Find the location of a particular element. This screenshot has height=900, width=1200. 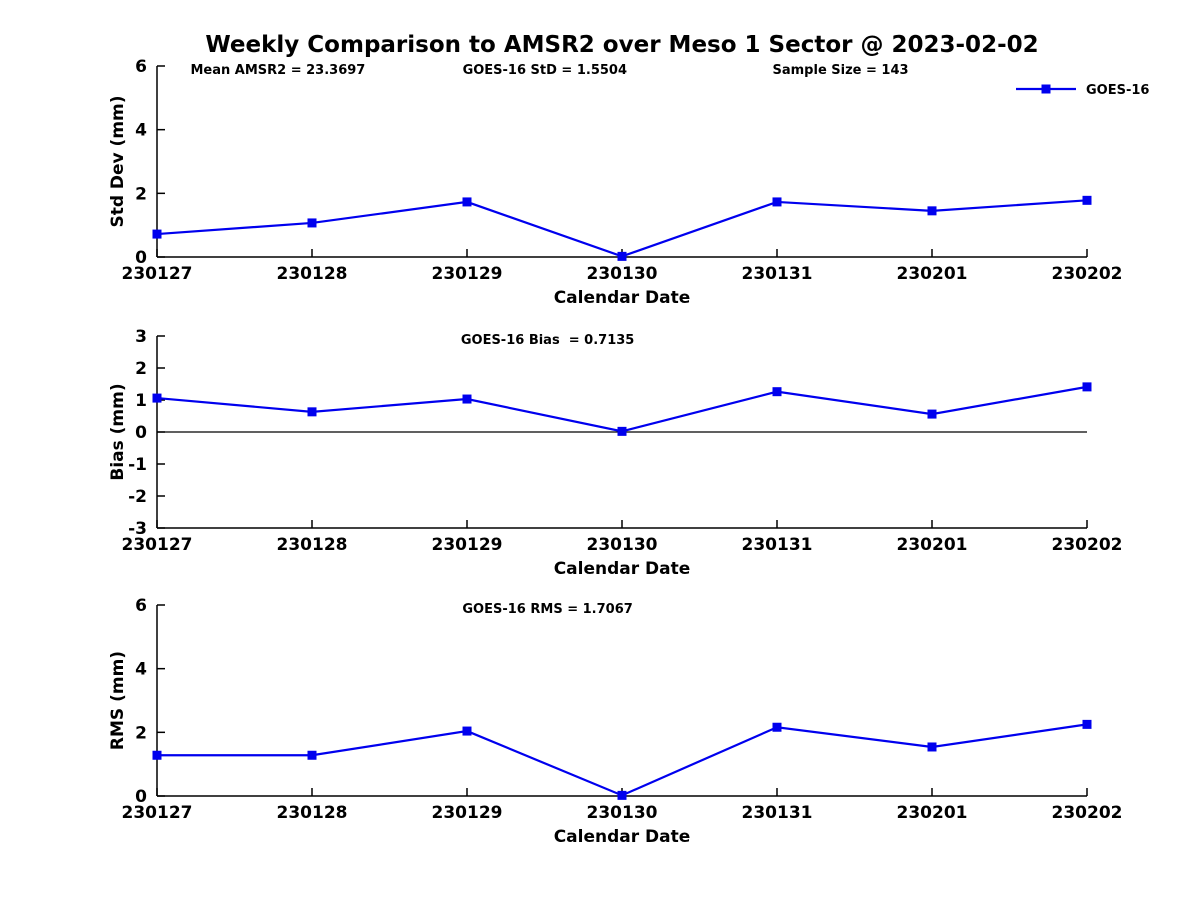

y-tick-label: -2 is located at coordinates (137, 497).